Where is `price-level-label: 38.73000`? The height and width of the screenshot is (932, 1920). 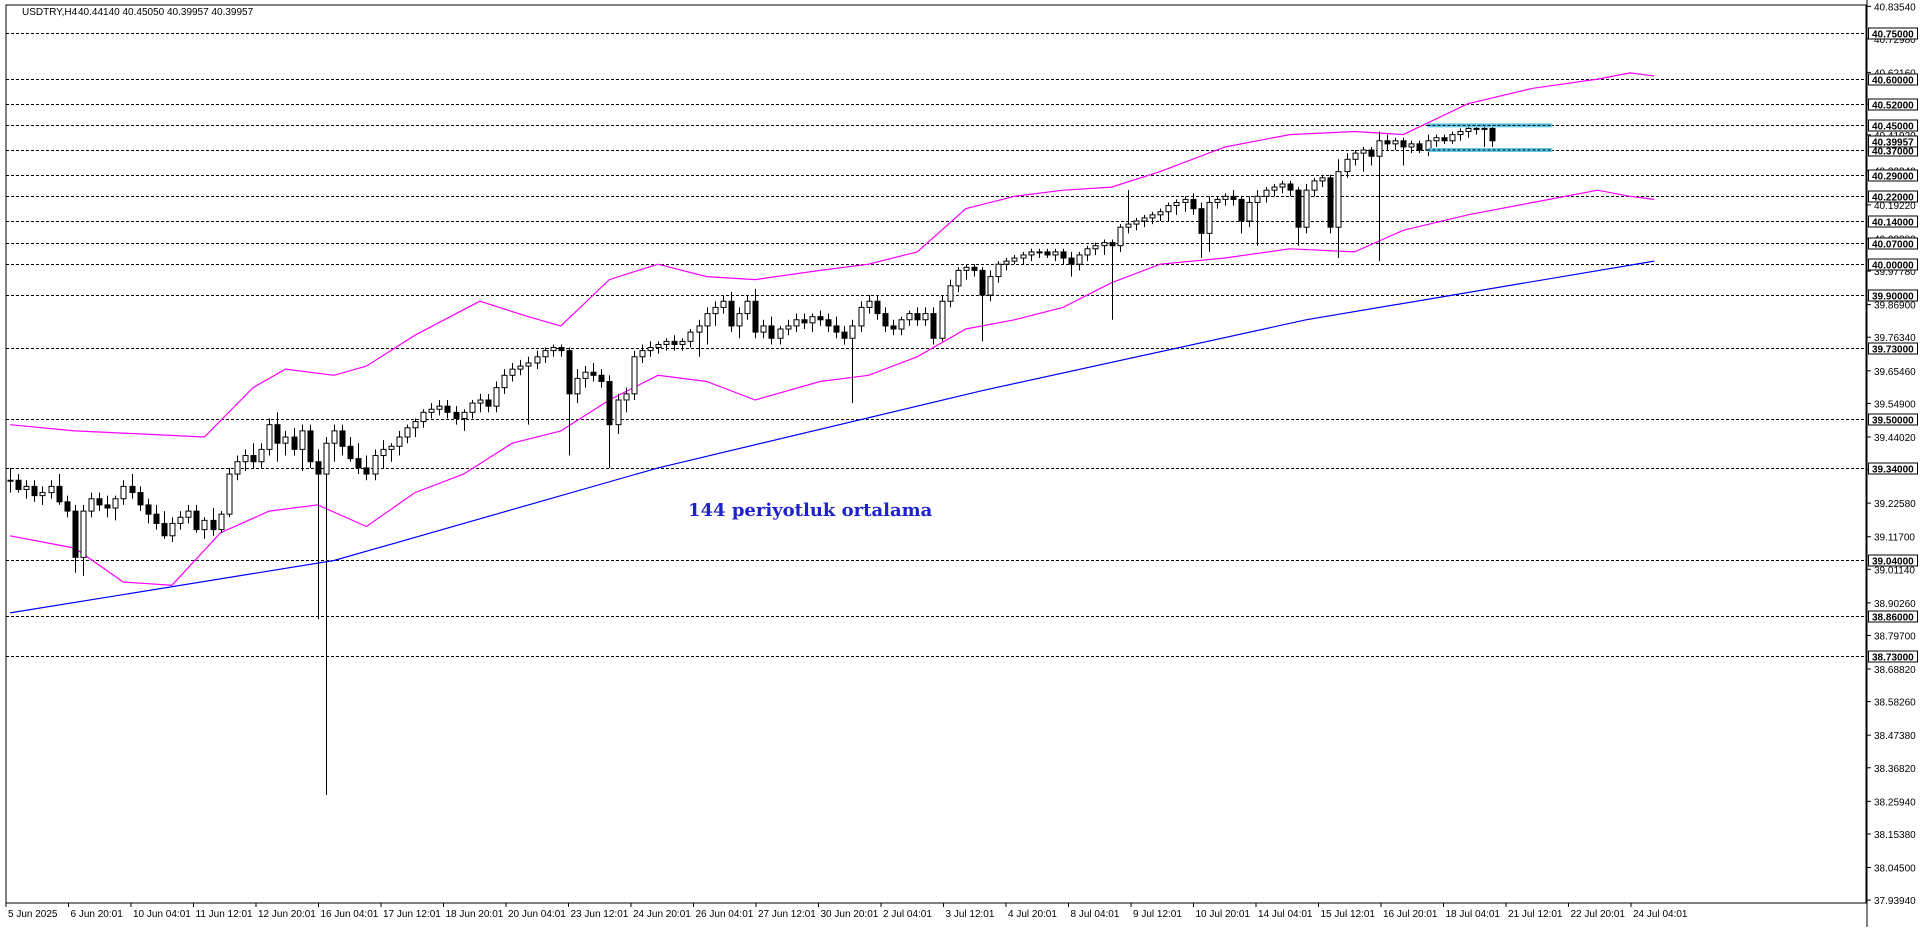 price-level-label: 38.73000 is located at coordinates (1893, 658).